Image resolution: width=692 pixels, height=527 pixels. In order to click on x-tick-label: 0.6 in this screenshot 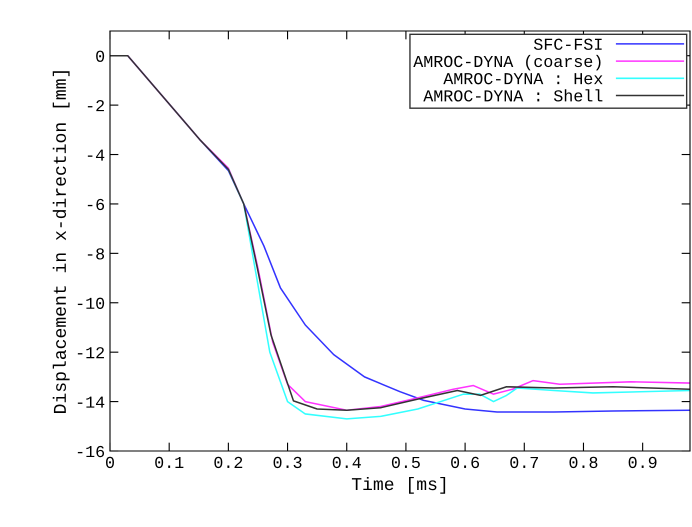, I will do `click(465, 462)`.